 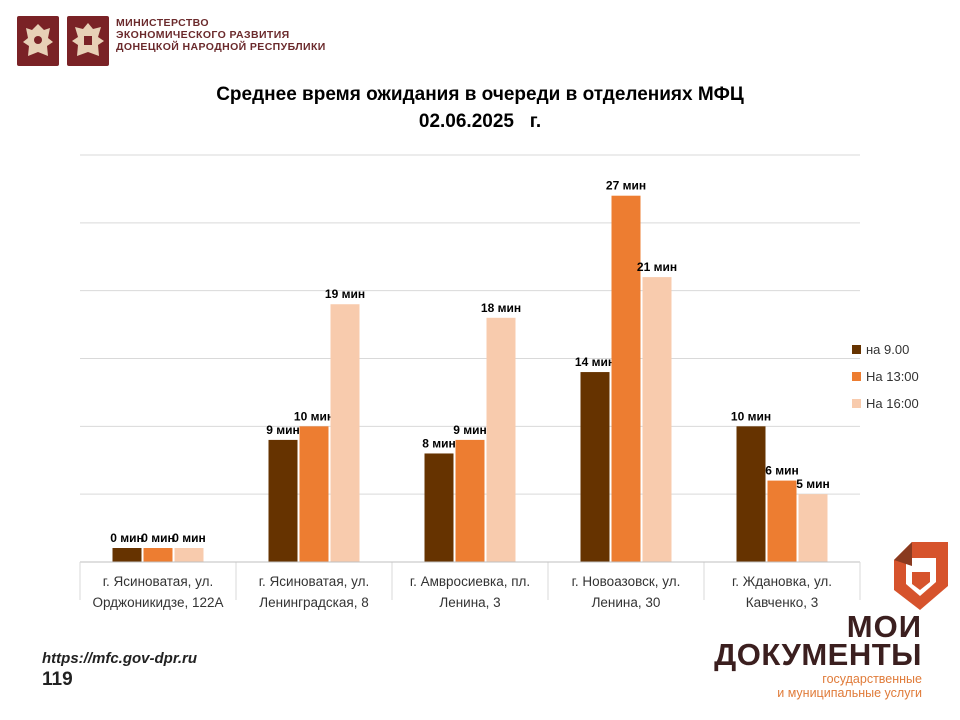 I want to click on brand-tagline-line-2: и муниципальные услуги, so click(x=849, y=693).